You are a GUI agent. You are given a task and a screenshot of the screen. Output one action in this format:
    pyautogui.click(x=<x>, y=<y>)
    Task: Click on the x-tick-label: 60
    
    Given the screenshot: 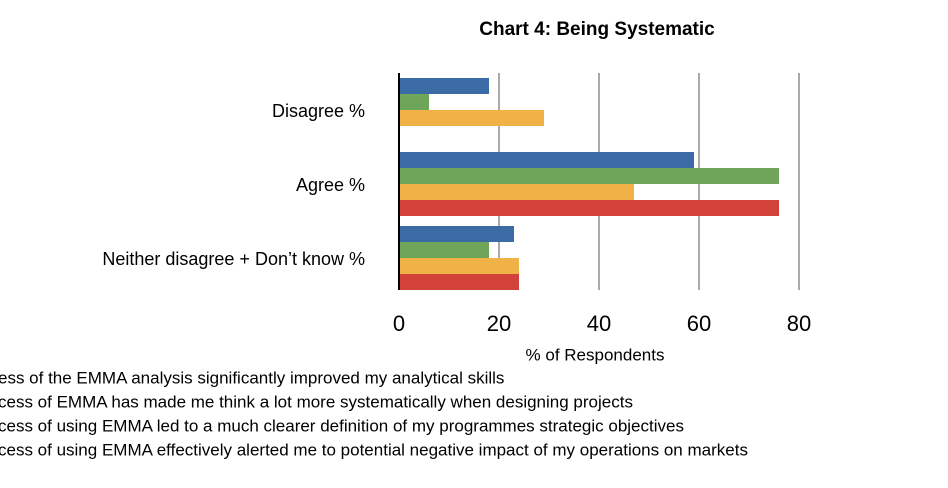 What is the action you would take?
    pyautogui.click(x=699, y=323)
    